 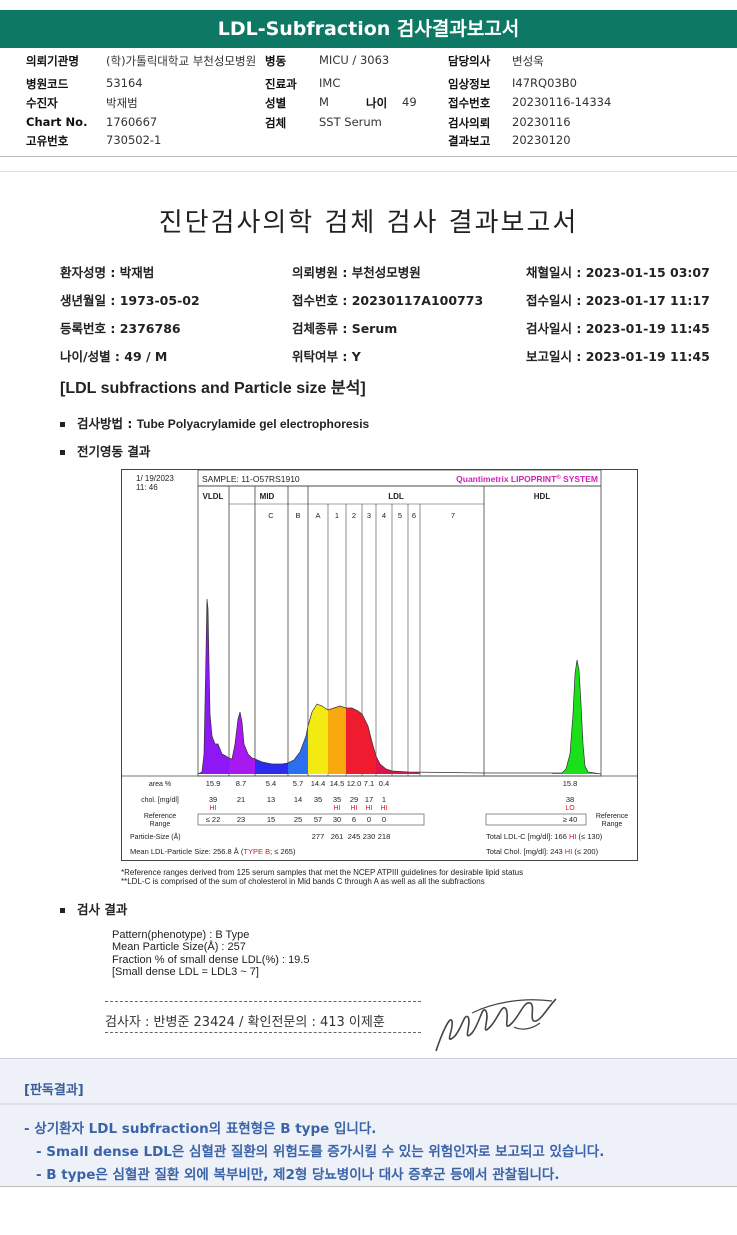 What do you see at coordinates (369, 515) in the screenshot?
I see `band-label: 3` at bounding box center [369, 515].